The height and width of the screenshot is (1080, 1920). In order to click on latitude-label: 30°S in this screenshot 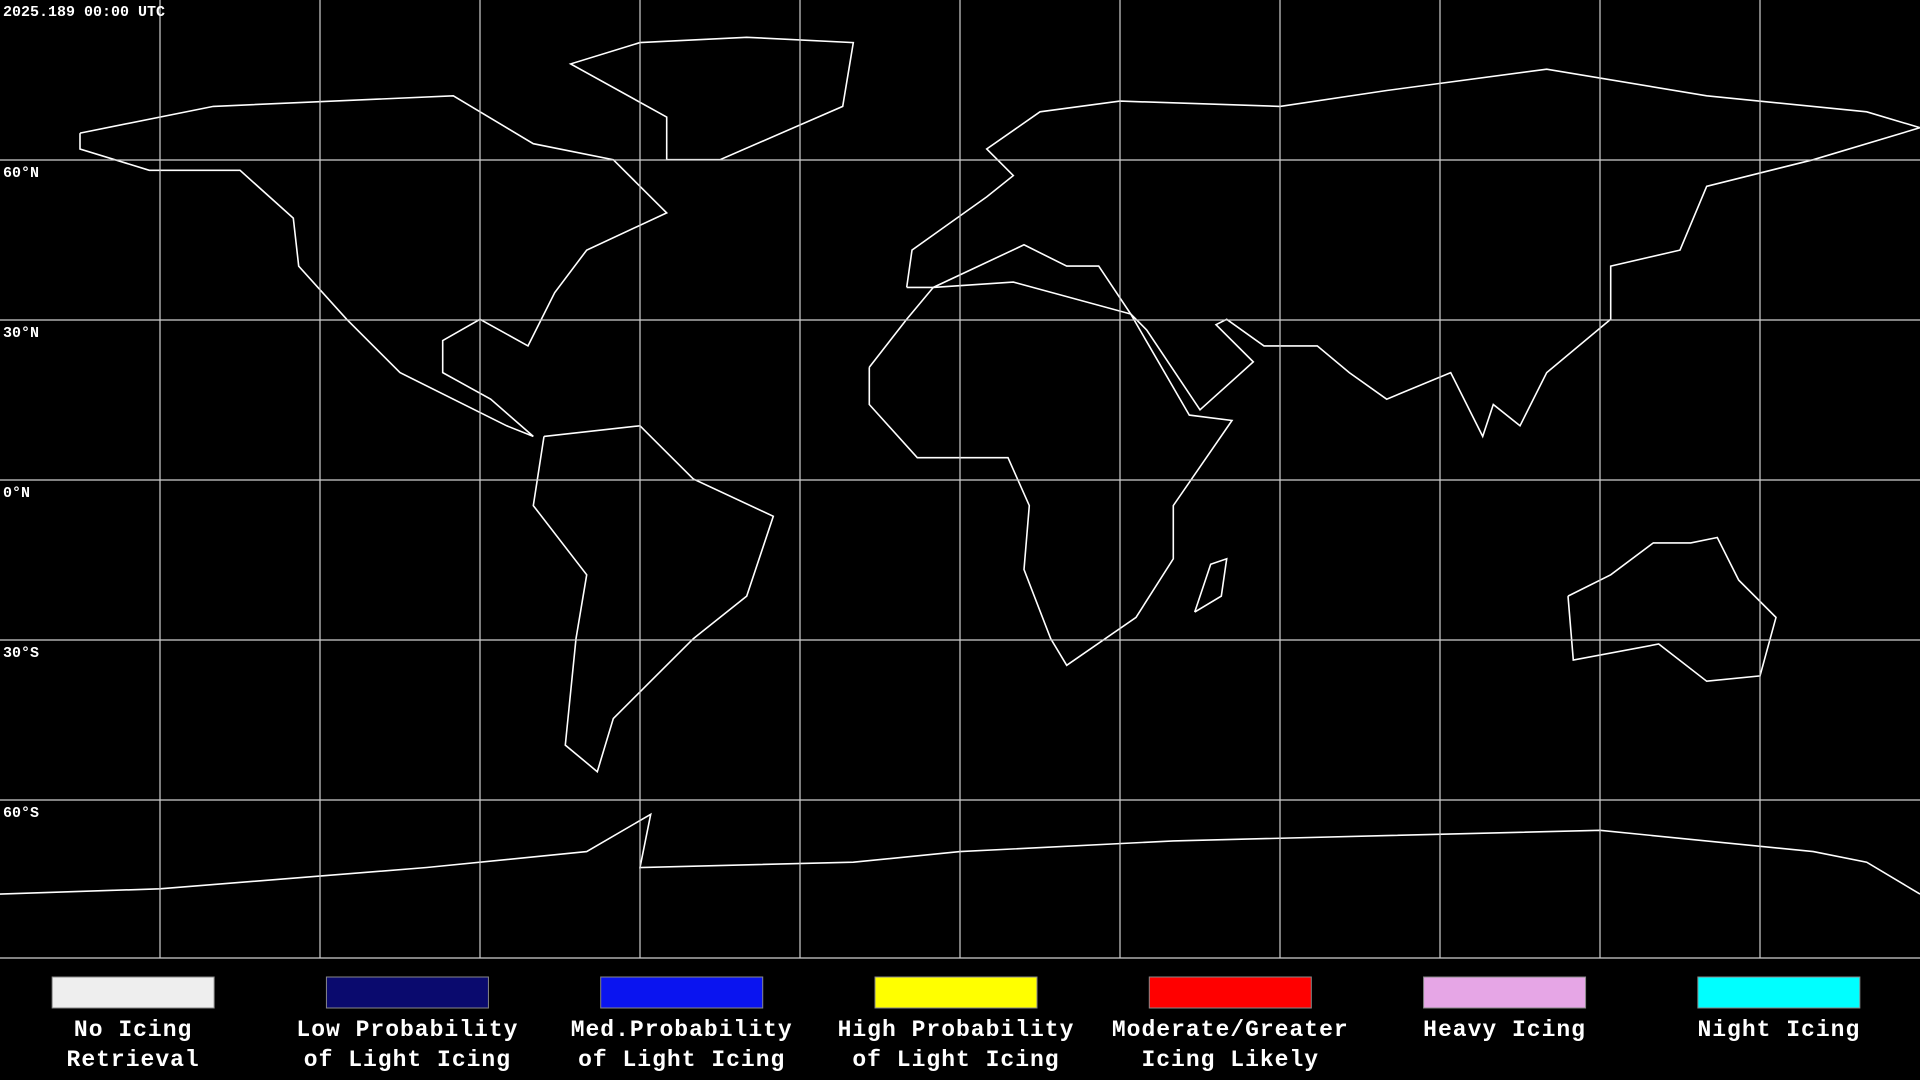, I will do `click(21, 653)`.